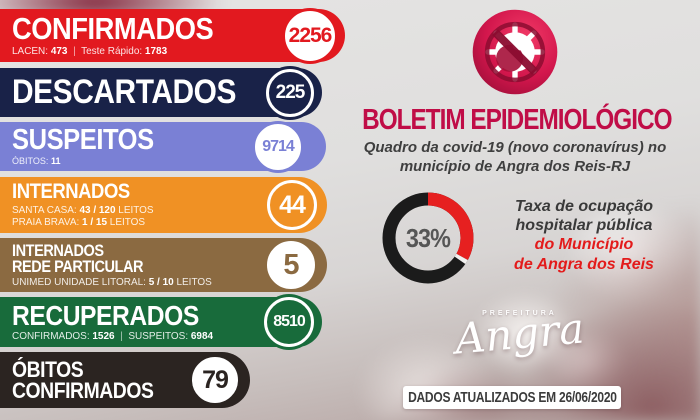  I want to click on occupancy-donut-chart, so click(428, 238).